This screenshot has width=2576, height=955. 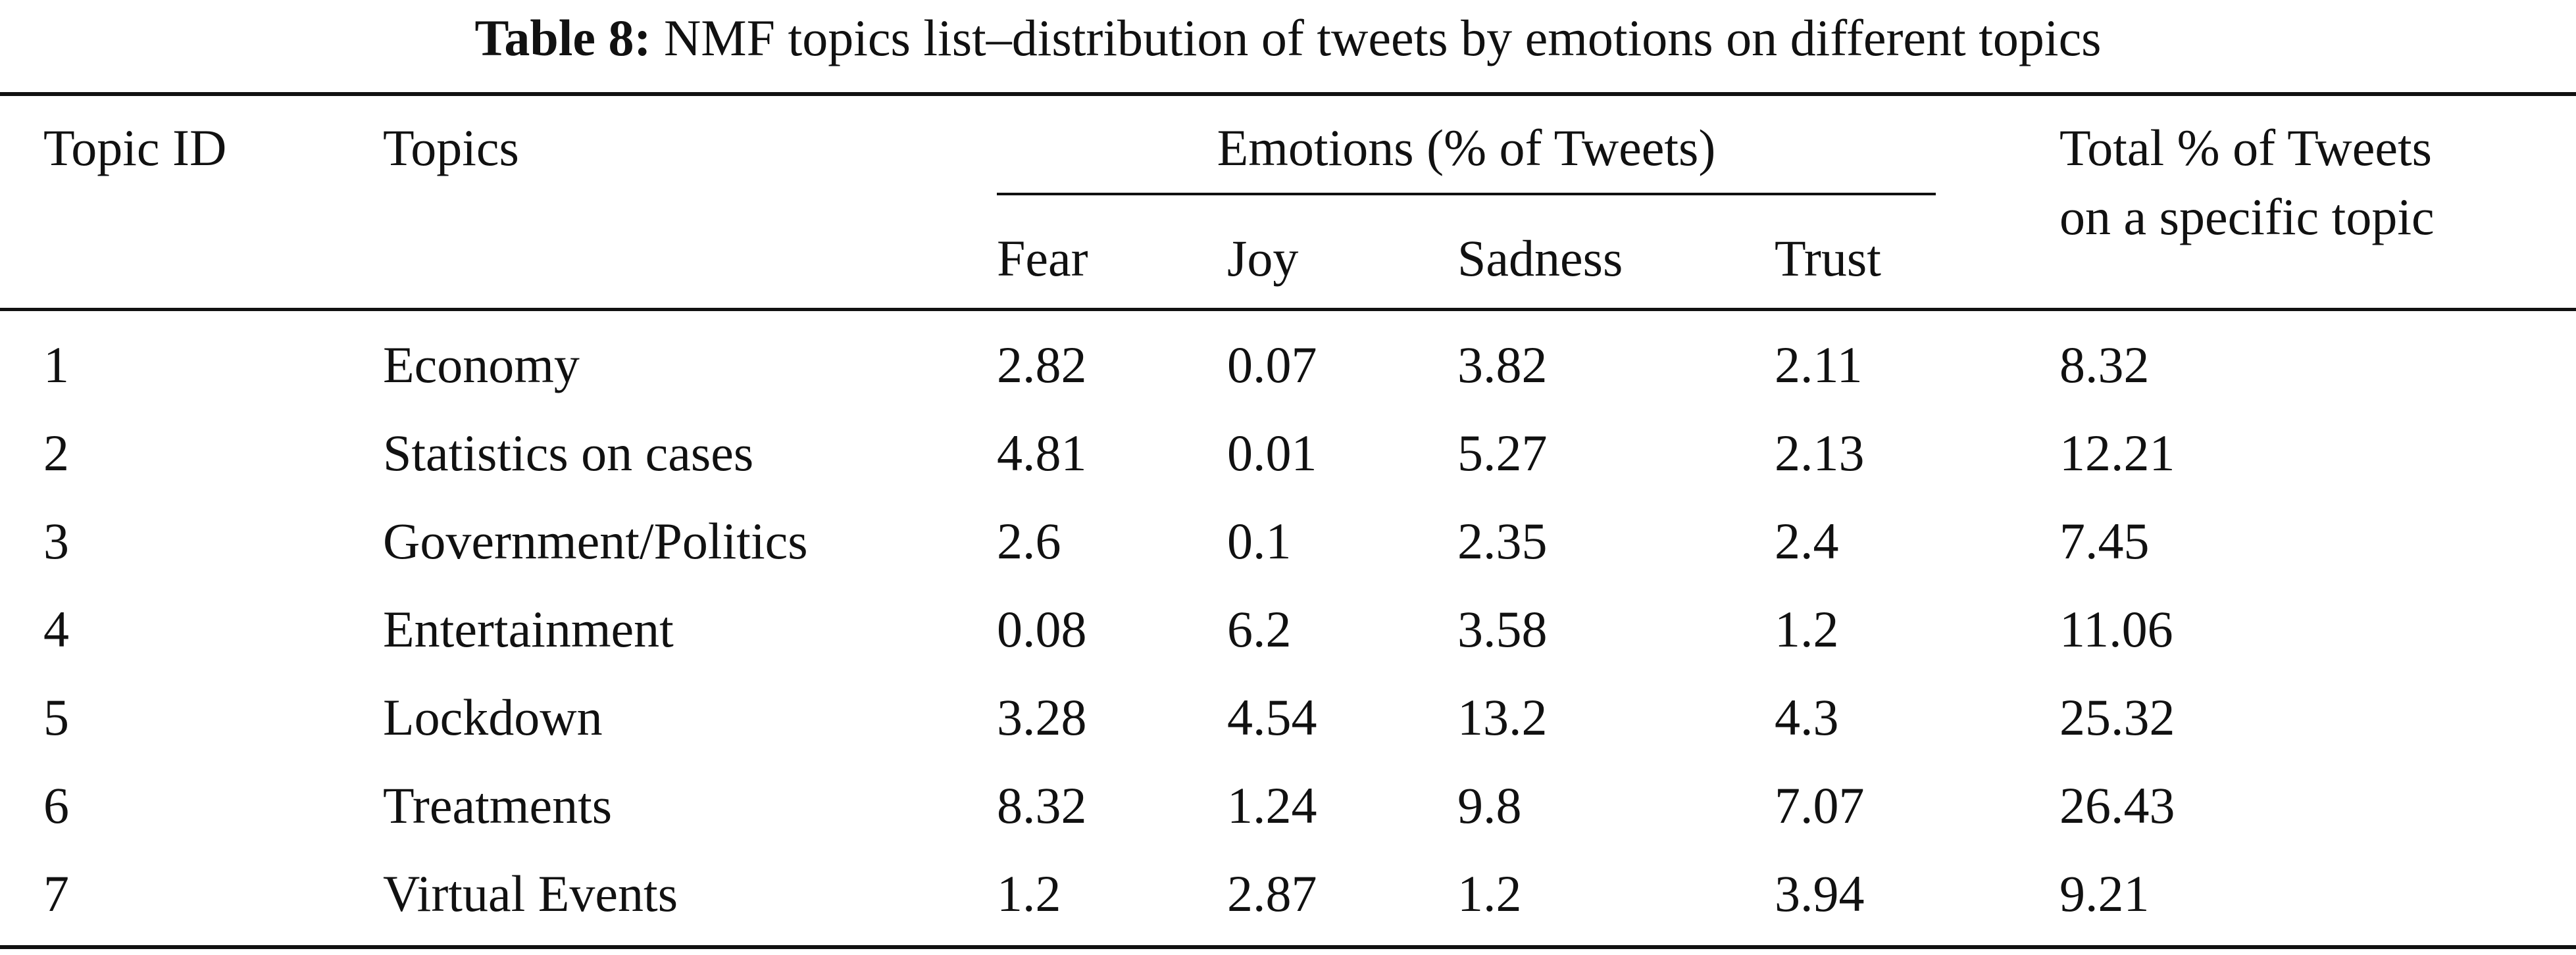 I want to click on cell-trust: 1.2, so click(x=1807, y=629).